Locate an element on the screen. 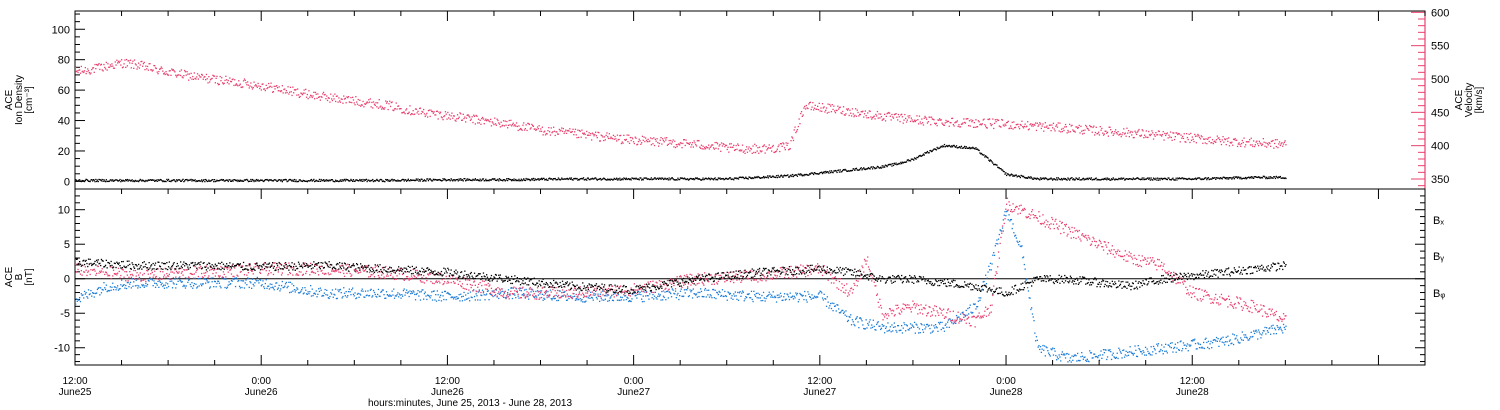  b-tick-label: 5 is located at coordinates (67, 245).